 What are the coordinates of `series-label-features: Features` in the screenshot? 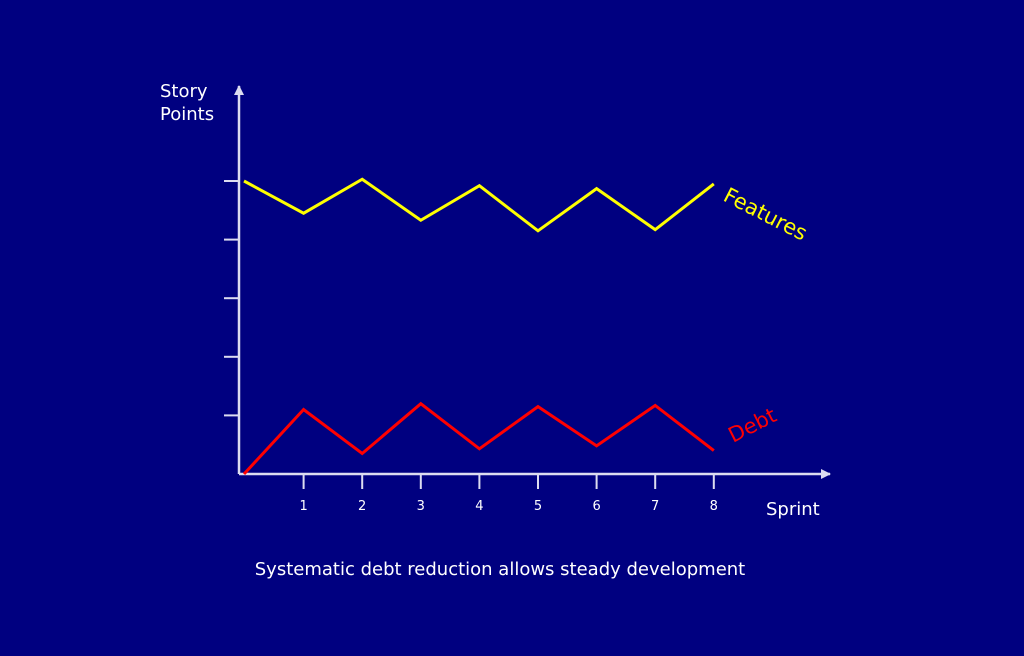 It's located at (765, 214).